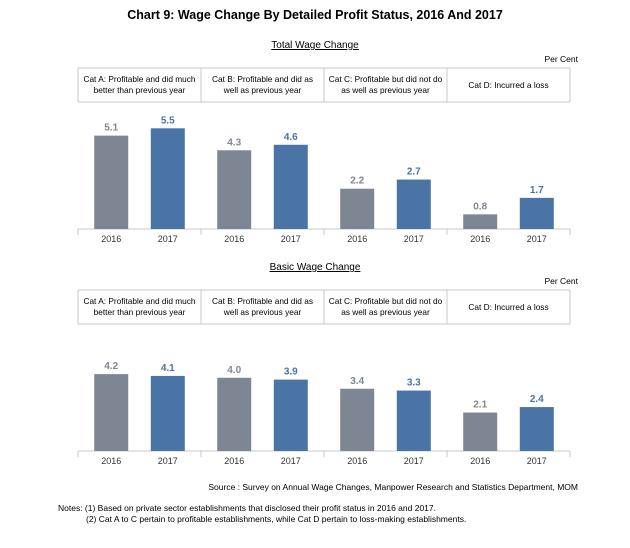  What do you see at coordinates (168, 120) in the screenshot?
I see `value-label: 5.5` at bounding box center [168, 120].